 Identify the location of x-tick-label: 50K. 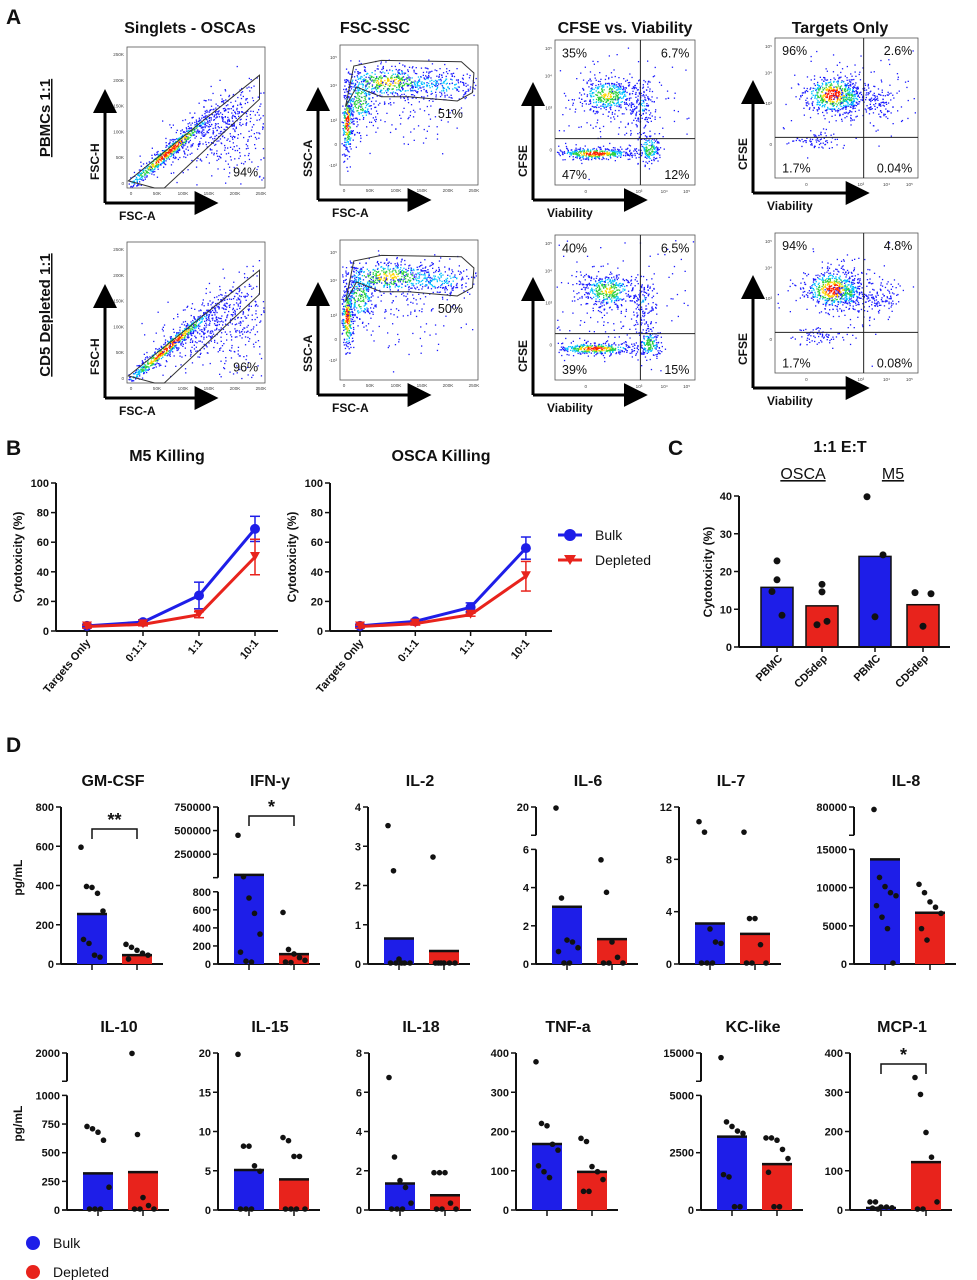
(370, 190).